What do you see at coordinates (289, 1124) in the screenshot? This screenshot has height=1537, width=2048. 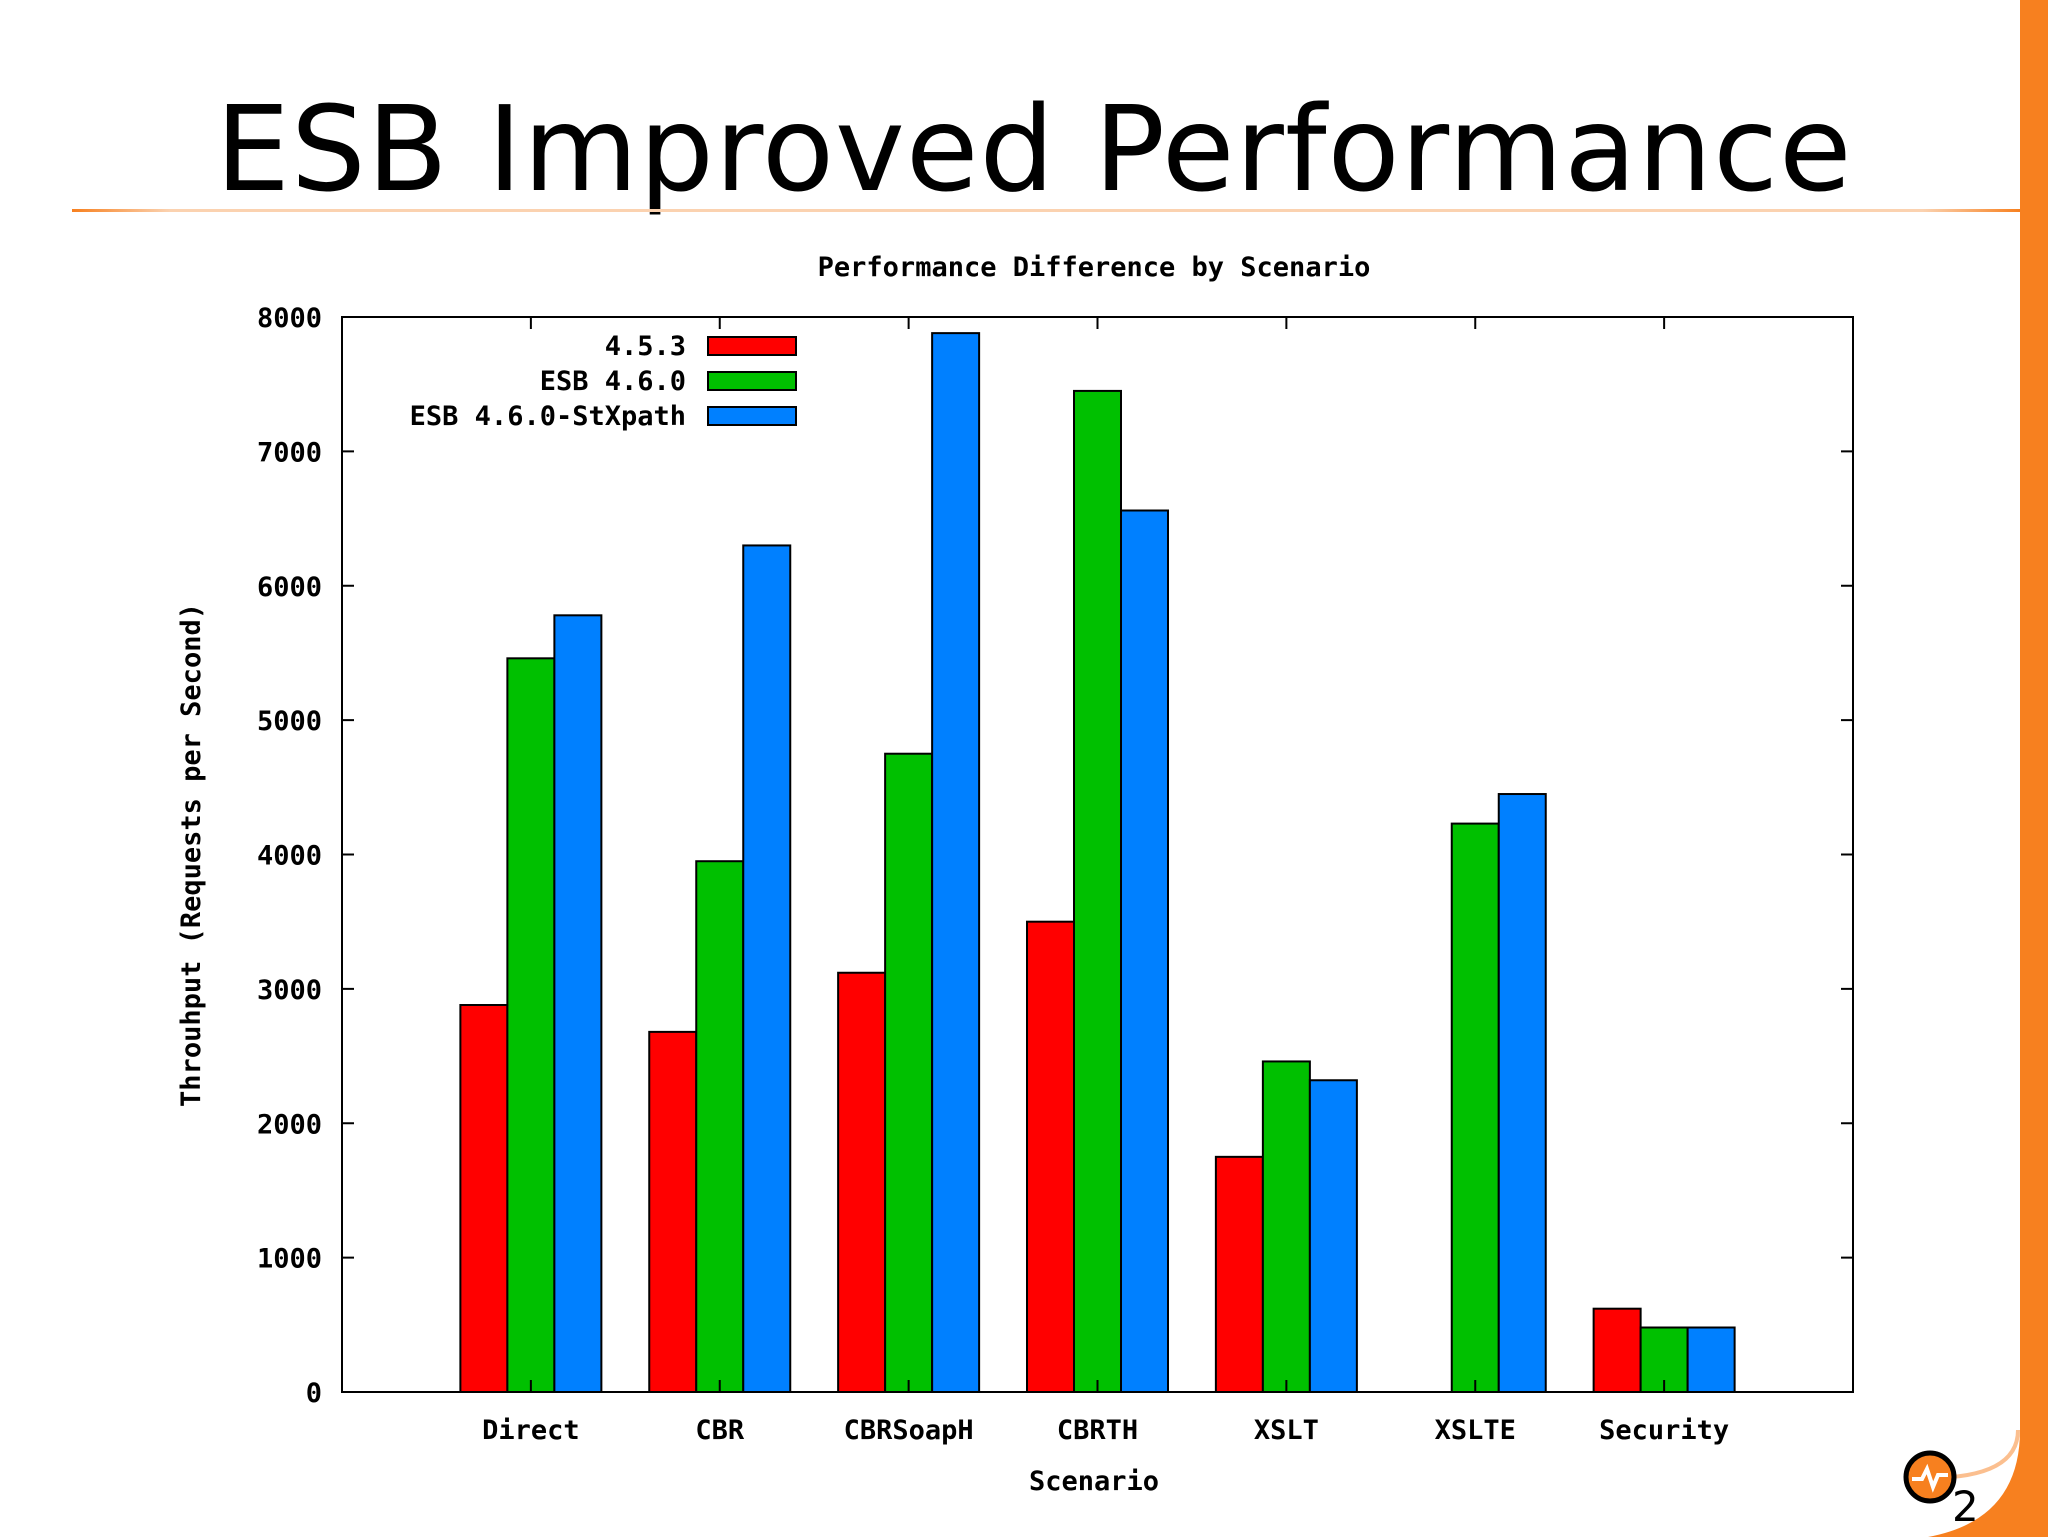 I see `y-tick-label: 2000` at bounding box center [289, 1124].